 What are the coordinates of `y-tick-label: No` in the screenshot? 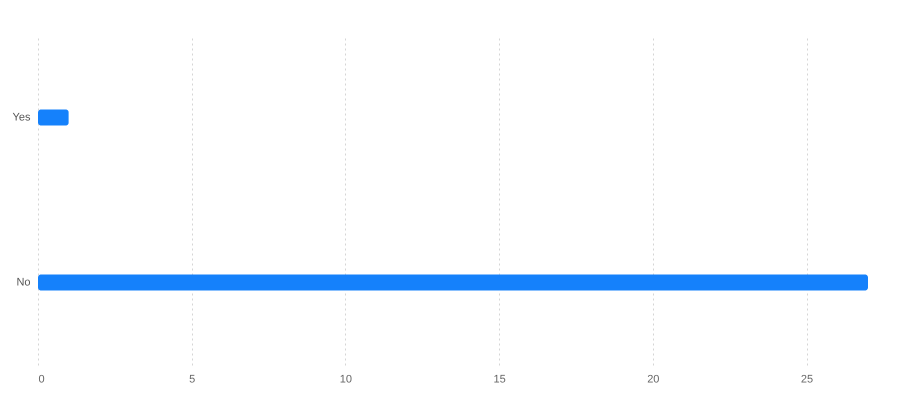 It's located at (23, 282).